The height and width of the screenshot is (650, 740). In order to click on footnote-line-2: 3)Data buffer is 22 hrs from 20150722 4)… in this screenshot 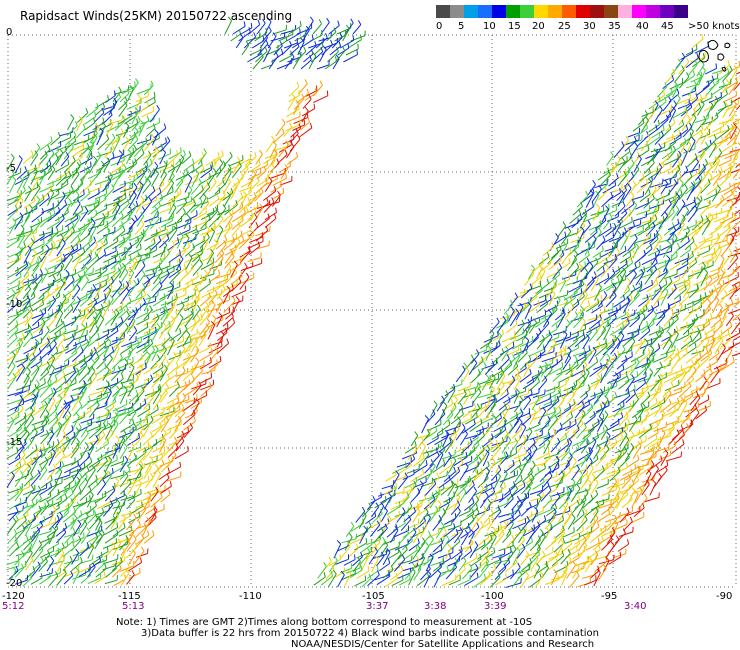, I will do `click(370, 633)`.